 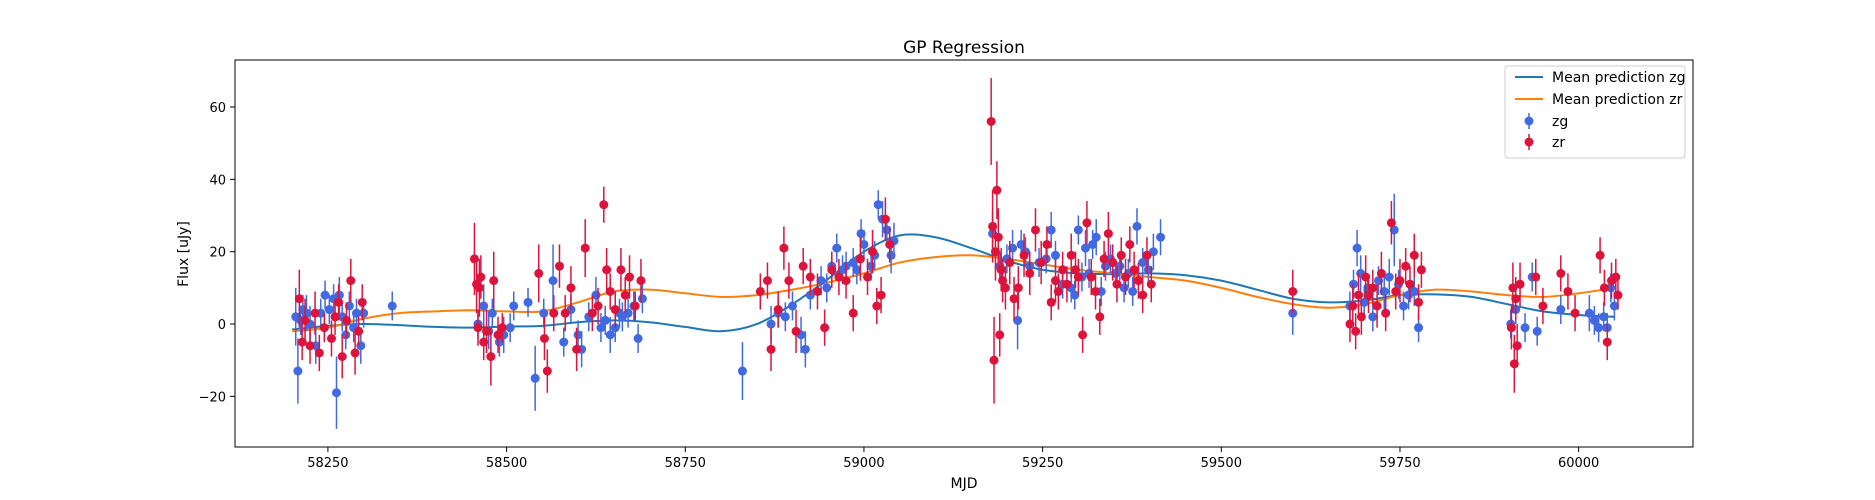 What do you see at coordinates (327, 463) in the screenshot?
I see `x-tick-label: 58250` at bounding box center [327, 463].